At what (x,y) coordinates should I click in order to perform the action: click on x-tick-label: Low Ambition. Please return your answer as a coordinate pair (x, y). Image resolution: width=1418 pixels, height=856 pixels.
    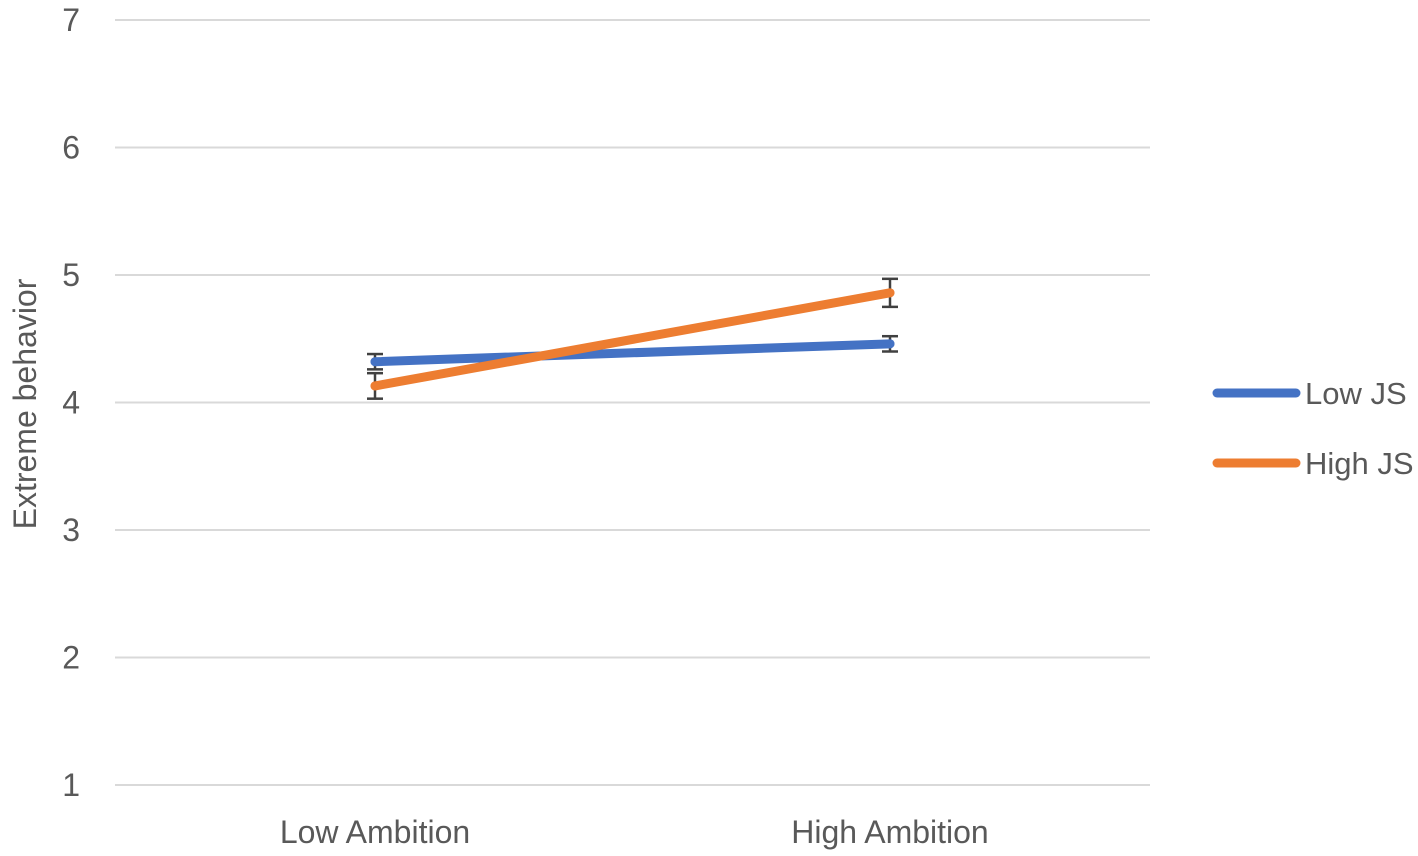
    Looking at the image, I should click on (375, 832).